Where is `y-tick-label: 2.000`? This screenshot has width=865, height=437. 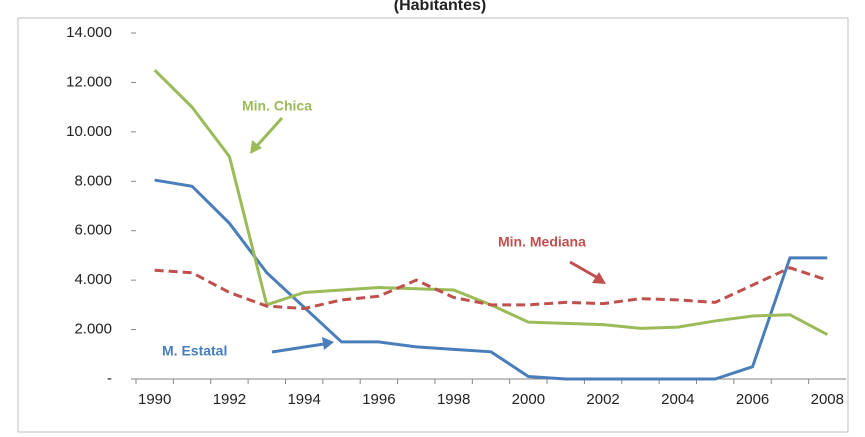 y-tick-label: 2.000 is located at coordinates (93, 329).